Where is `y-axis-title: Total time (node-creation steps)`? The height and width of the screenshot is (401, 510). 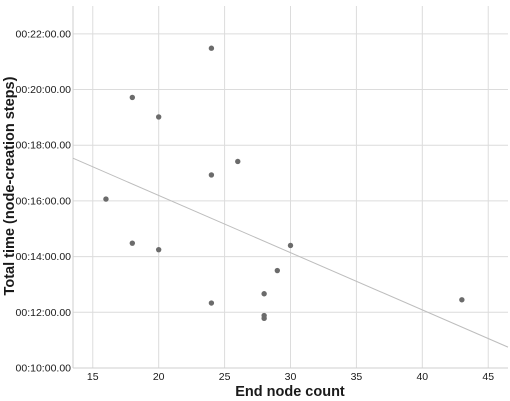
y-axis-title: Total time (node-creation steps) is located at coordinates (10, 185).